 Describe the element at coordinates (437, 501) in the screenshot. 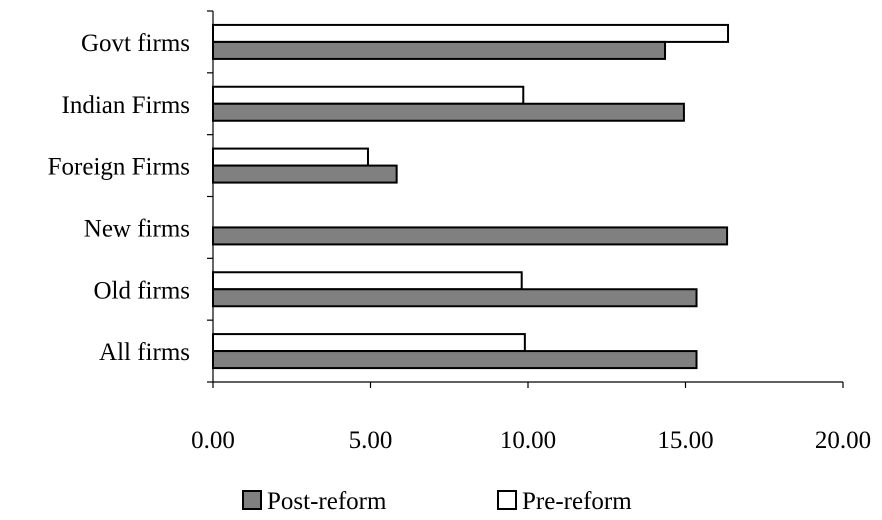

I see `legend: Post-reform Pre-reform` at that location.